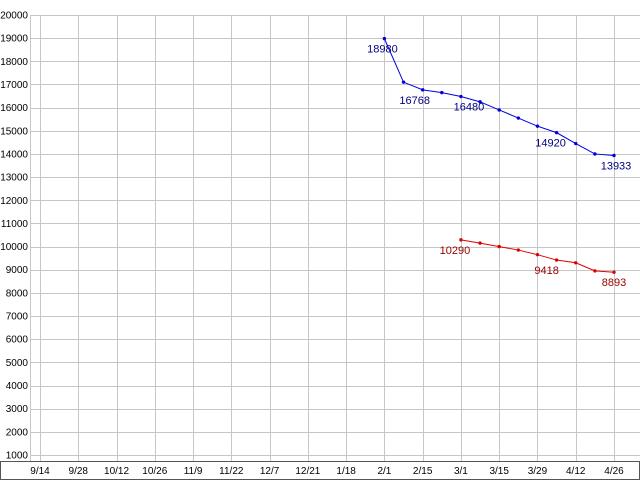 This screenshot has height=480, width=640. What do you see at coordinates (14, 39) in the screenshot?
I see `y-tick-label: 19000` at bounding box center [14, 39].